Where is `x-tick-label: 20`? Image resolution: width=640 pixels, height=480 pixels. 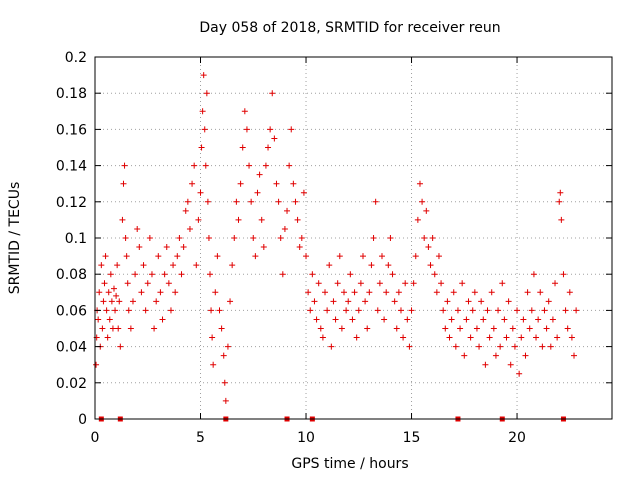 x-tick-label: 20 is located at coordinates (517, 438).